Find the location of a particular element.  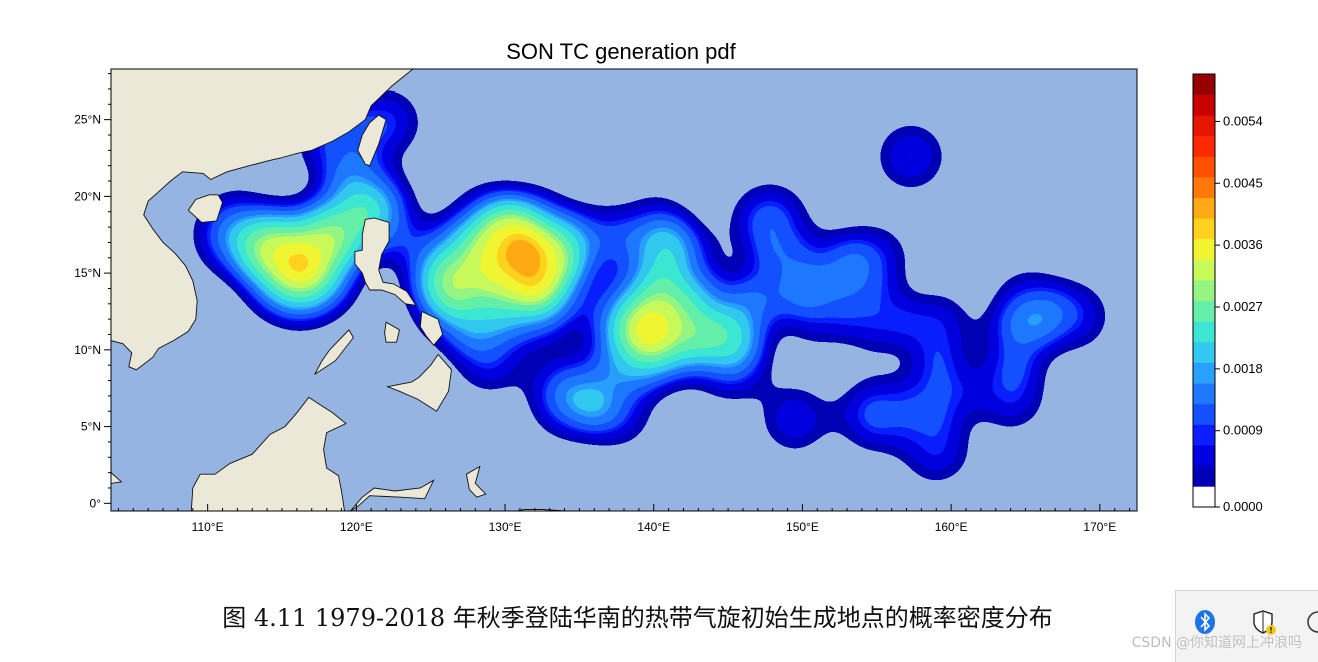

chart-title: SON TC generation pdf is located at coordinates (621, 51).